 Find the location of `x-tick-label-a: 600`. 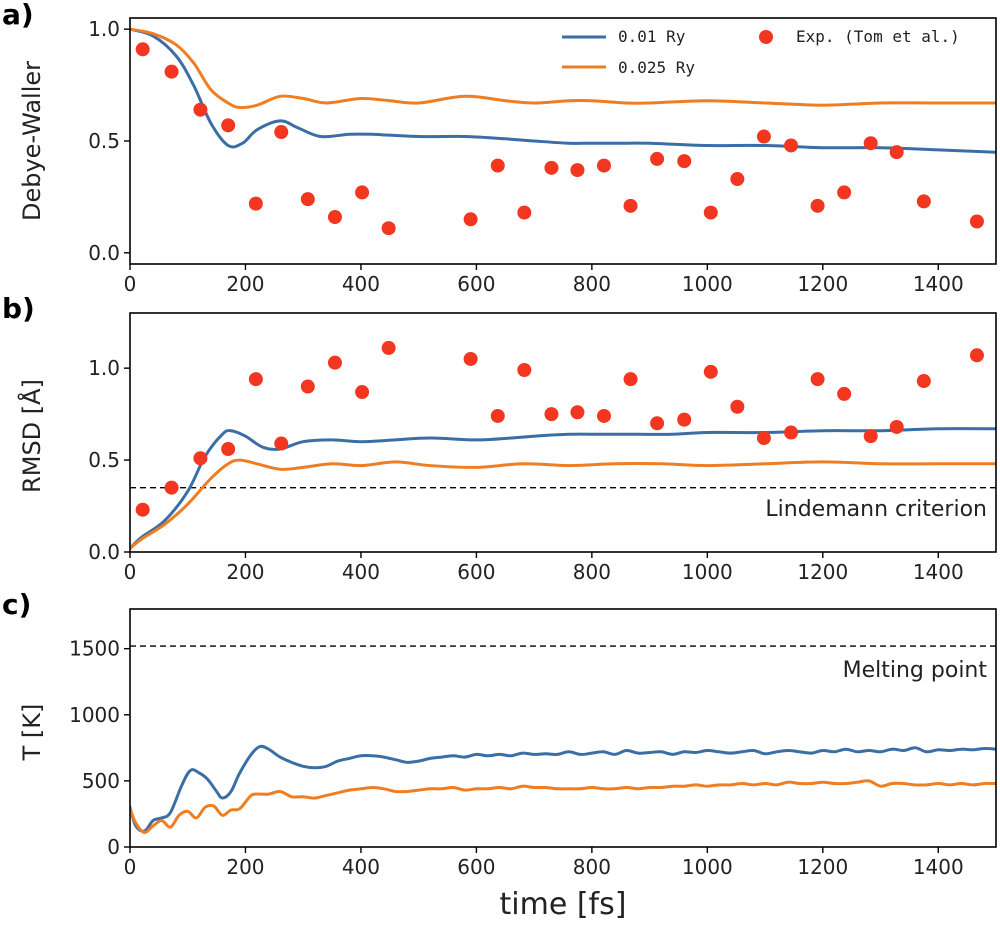

x-tick-label-a: 600 is located at coordinates (476, 284).